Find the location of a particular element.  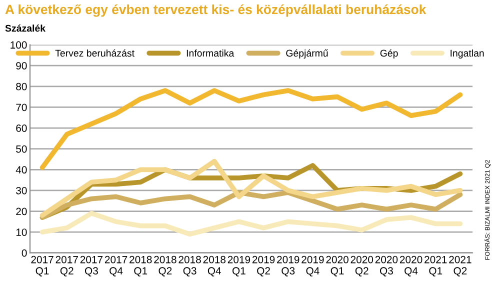

legend-label: Ingatlan is located at coordinates (467, 54).